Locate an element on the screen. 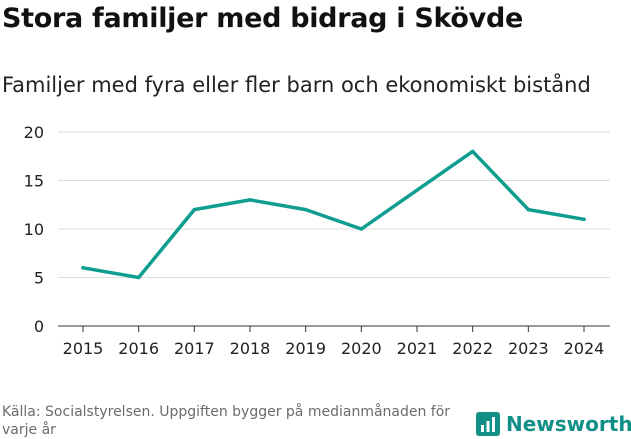 This screenshot has width=631, height=439. y-tick-label-5: 5 is located at coordinates (39, 278).